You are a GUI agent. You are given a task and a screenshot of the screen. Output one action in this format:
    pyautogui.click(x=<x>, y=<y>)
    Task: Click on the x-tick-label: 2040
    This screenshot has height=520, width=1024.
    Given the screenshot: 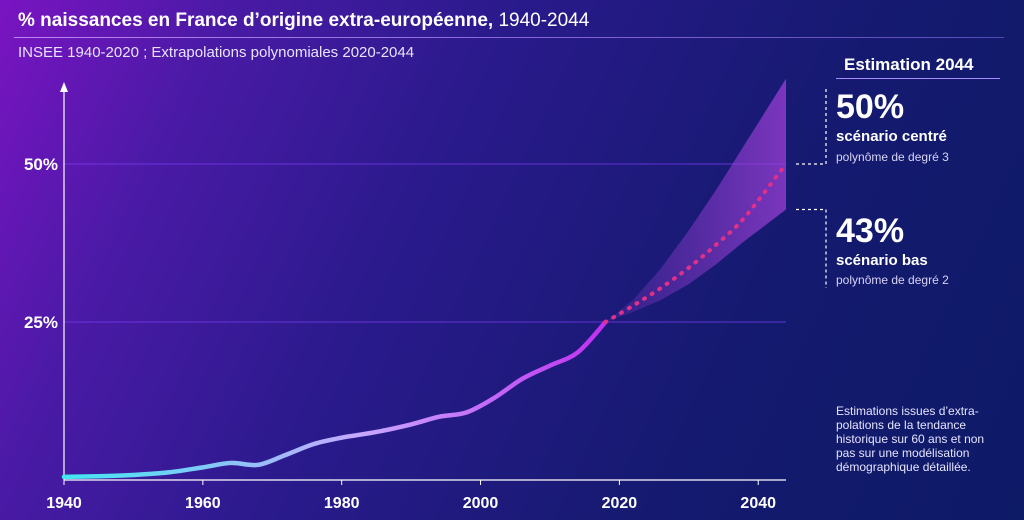 What is the action you would take?
    pyautogui.click(x=758, y=503)
    